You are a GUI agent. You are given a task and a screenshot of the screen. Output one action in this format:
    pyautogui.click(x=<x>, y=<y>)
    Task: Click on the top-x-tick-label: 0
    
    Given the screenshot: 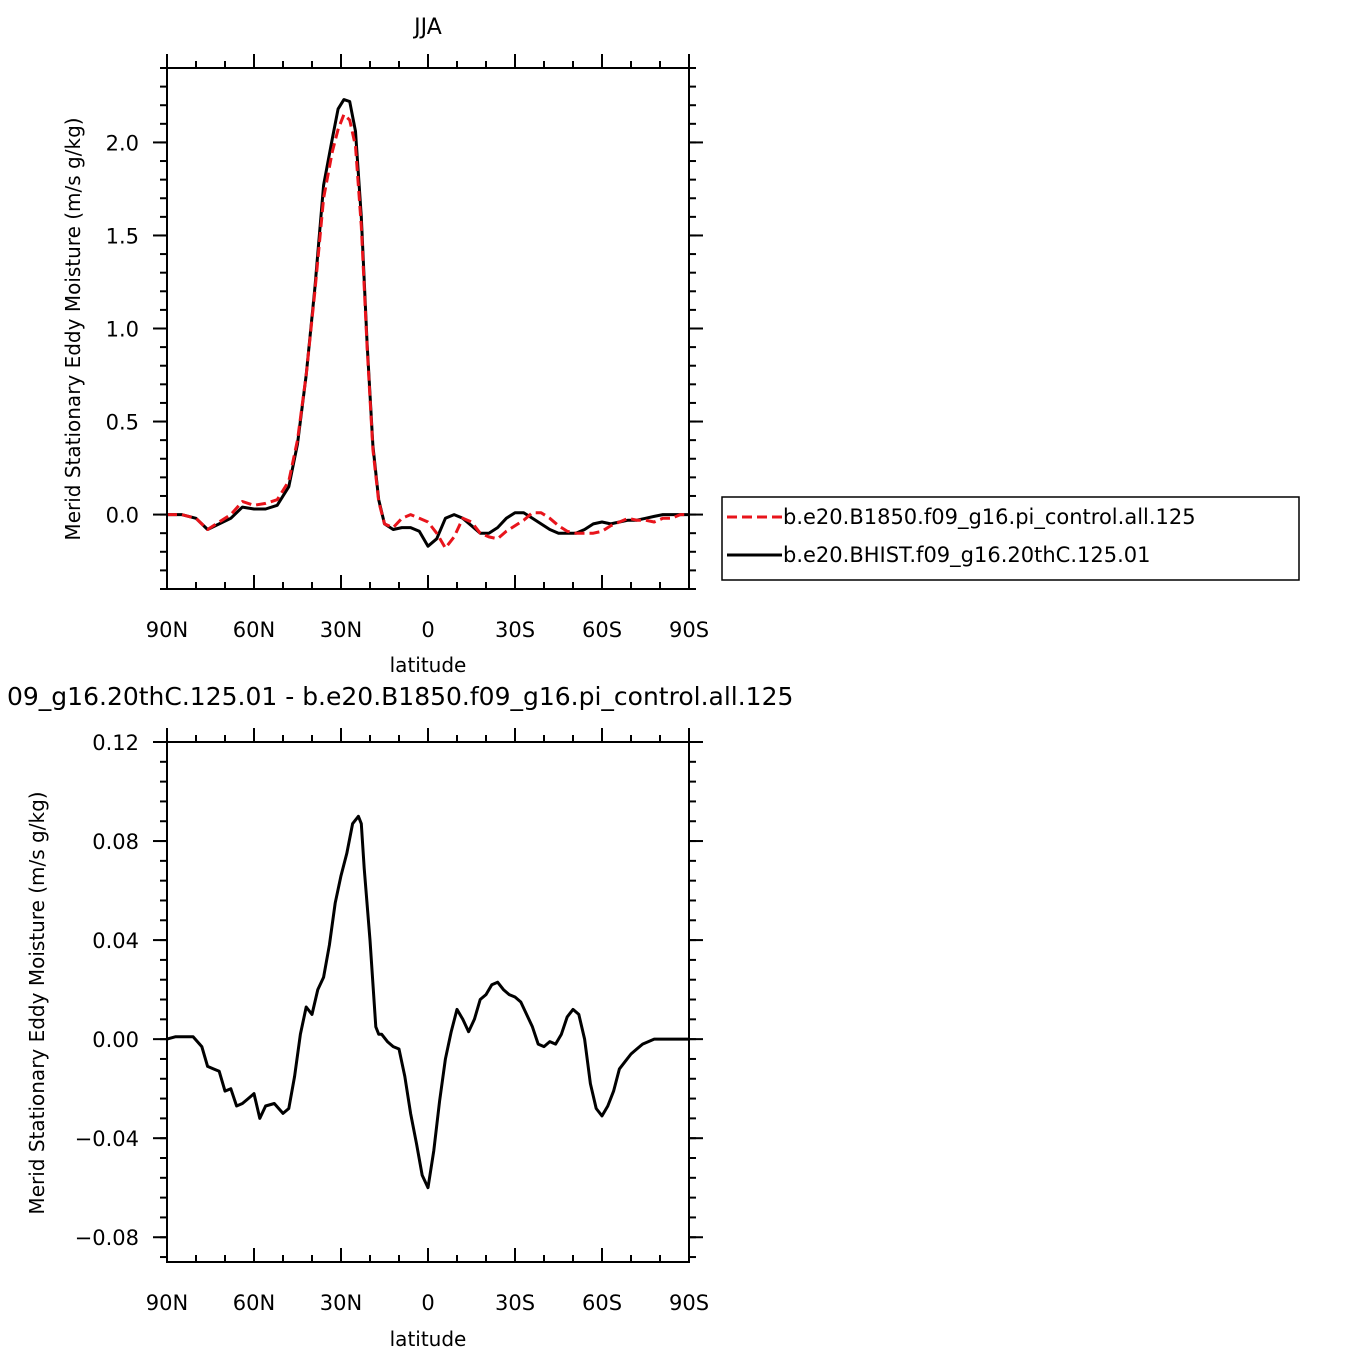 What is the action you would take?
    pyautogui.click(x=427, y=630)
    